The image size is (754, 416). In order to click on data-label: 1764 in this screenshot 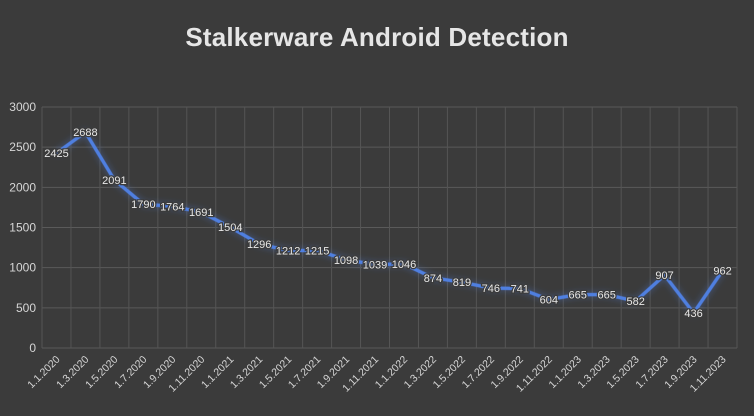, I will do `click(172, 207)`.